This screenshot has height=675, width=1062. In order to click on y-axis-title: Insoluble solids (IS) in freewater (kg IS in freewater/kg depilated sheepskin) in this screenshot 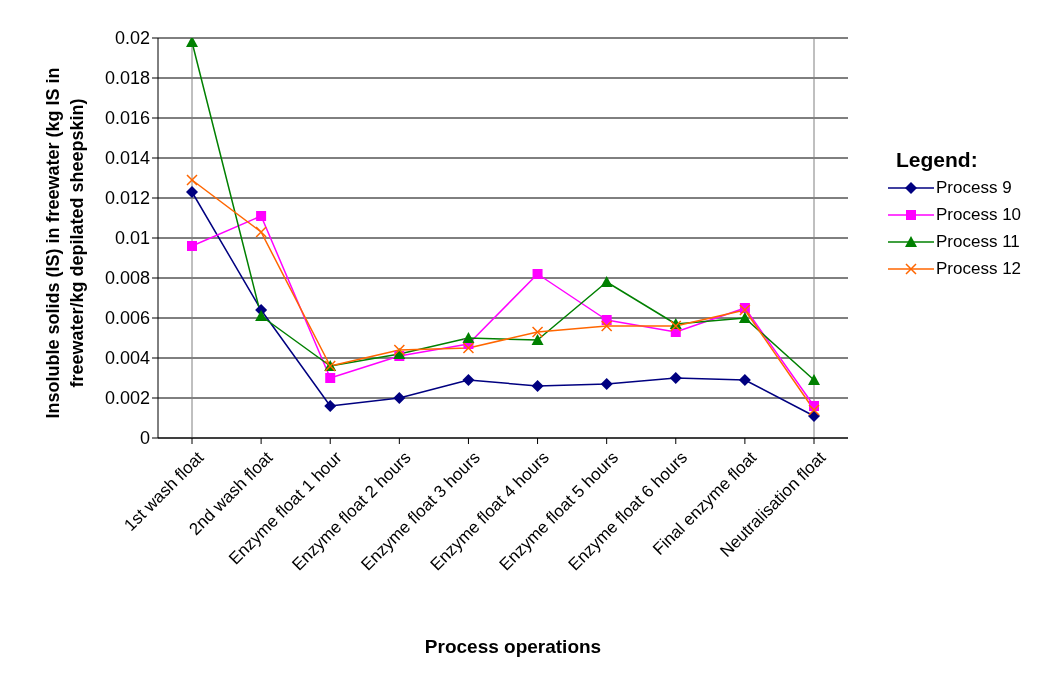, I will do `click(65, 243)`.